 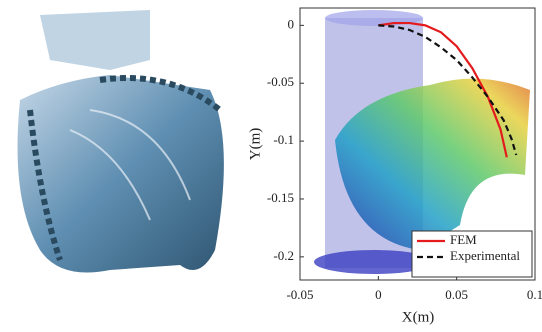 I want to click on x-tick-label: 0, so click(x=378, y=294).